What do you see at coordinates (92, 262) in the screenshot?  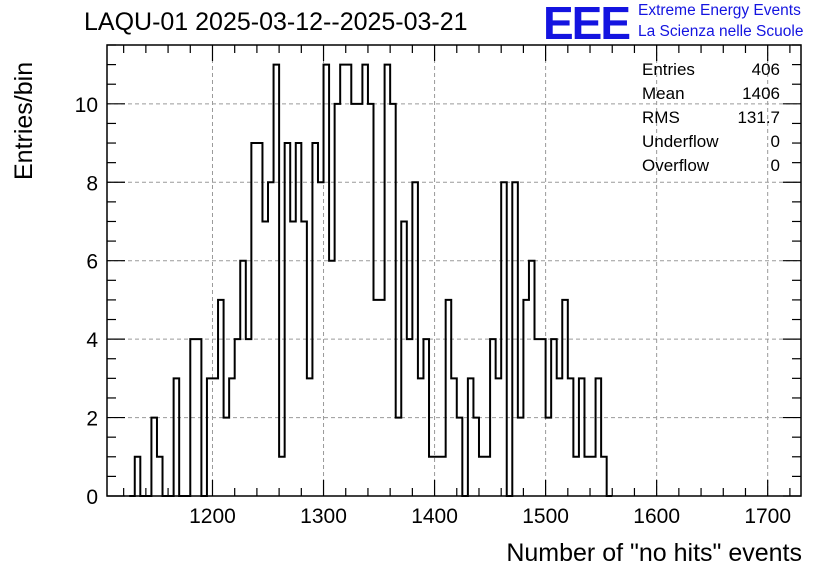 I see `y-tick-label: 6` at bounding box center [92, 262].